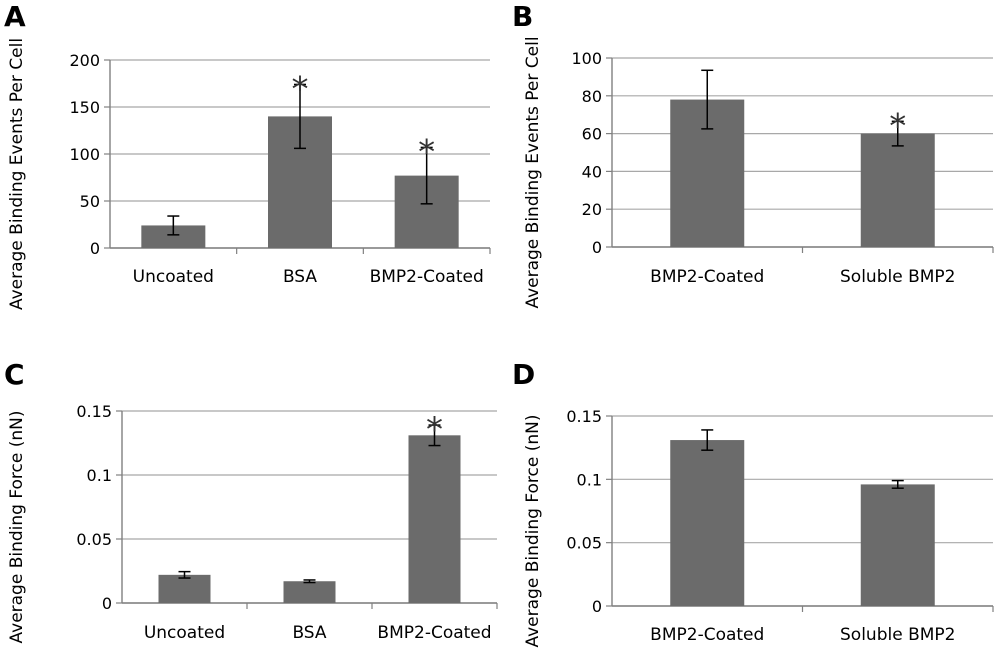 Image resolution: width=1000 pixels, height=650 pixels. What do you see at coordinates (14, 374) in the screenshot?
I see `panel-letter: C` at bounding box center [14, 374].